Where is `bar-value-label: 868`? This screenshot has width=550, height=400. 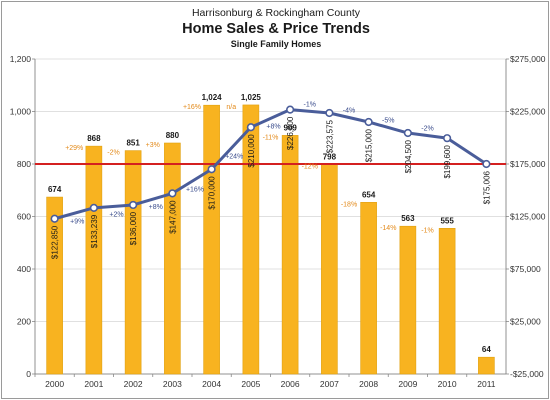
bar-value-label: 868 is located at coordinates (94, 138).